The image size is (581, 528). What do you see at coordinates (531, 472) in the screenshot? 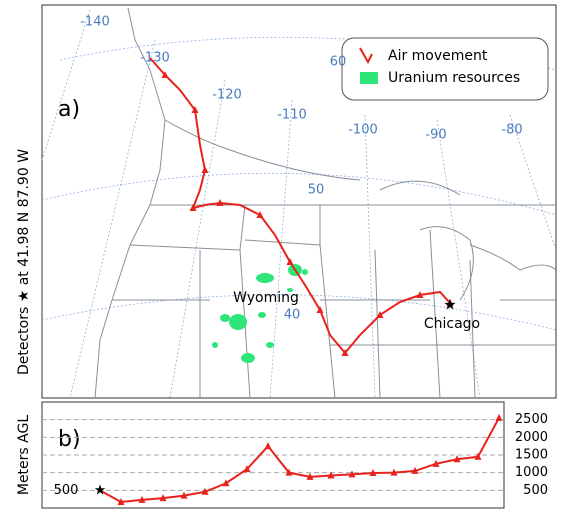
I see `y-tick-label: 1000` at bounding box center [531, 472].